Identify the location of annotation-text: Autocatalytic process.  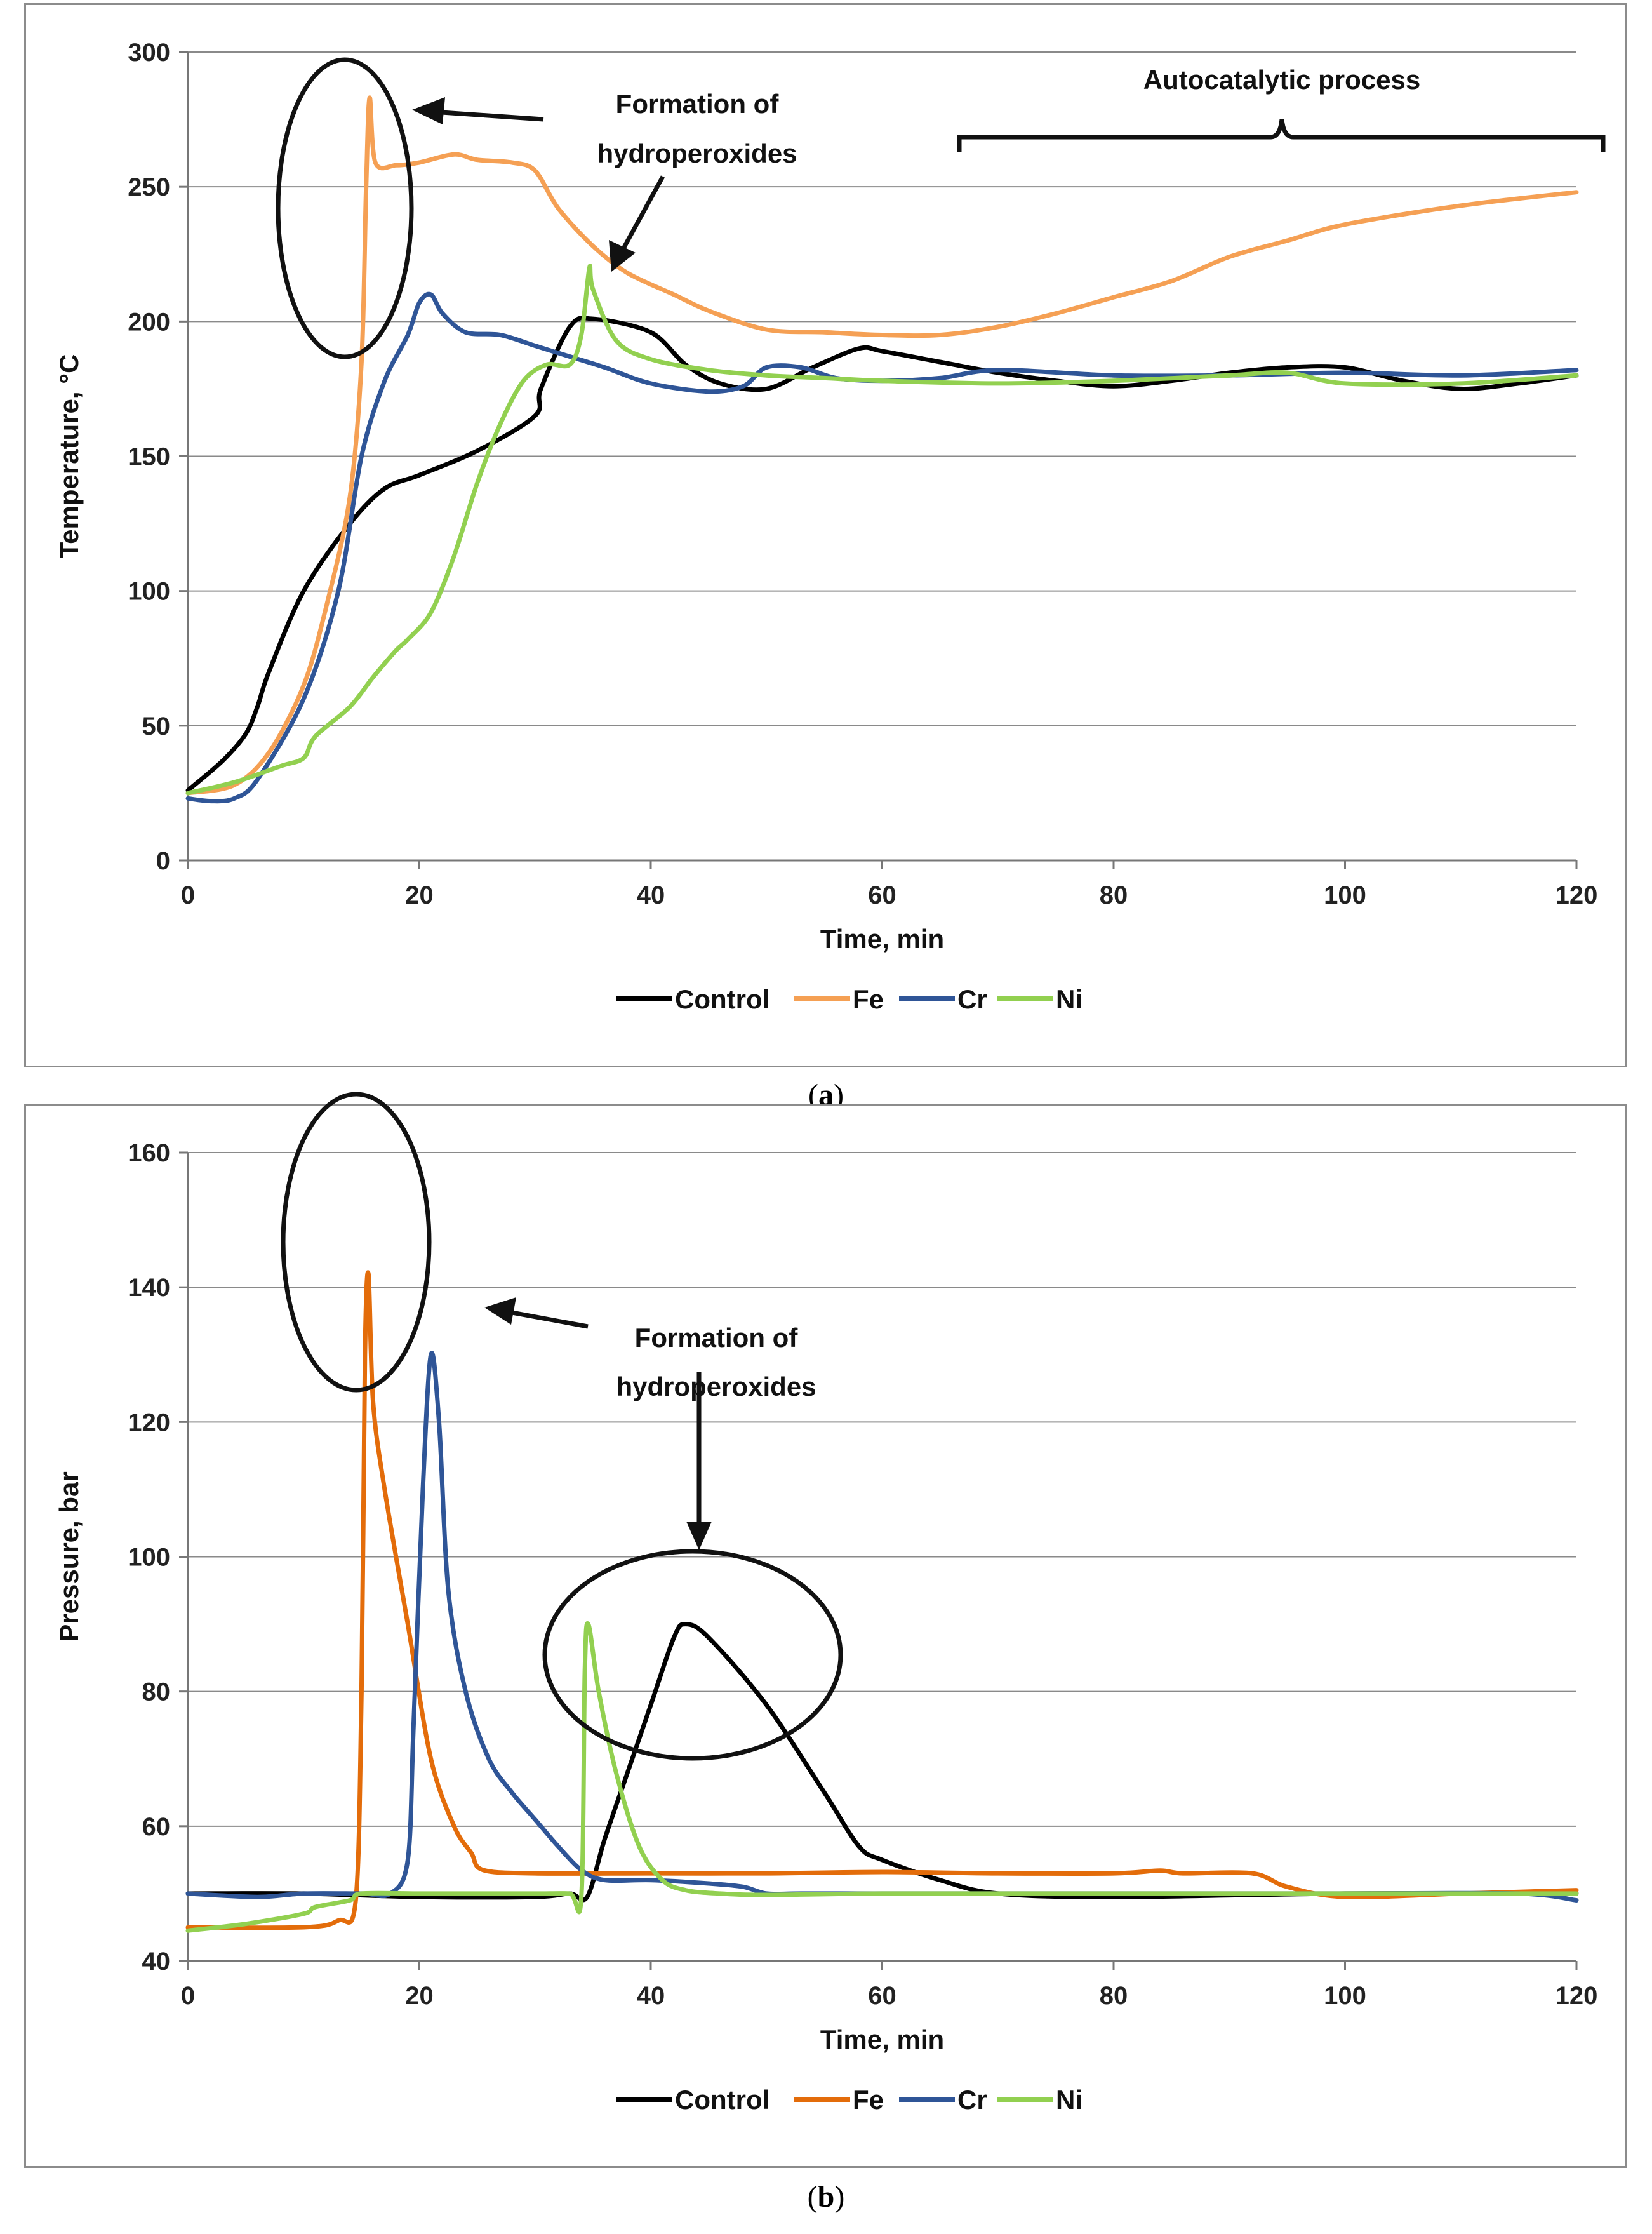
(1282, 80).